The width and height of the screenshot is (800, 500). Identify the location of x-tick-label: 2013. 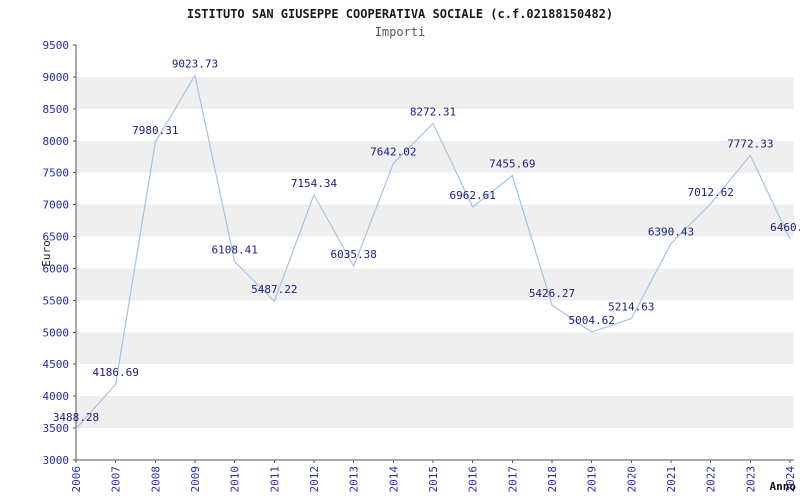
(354, 479).